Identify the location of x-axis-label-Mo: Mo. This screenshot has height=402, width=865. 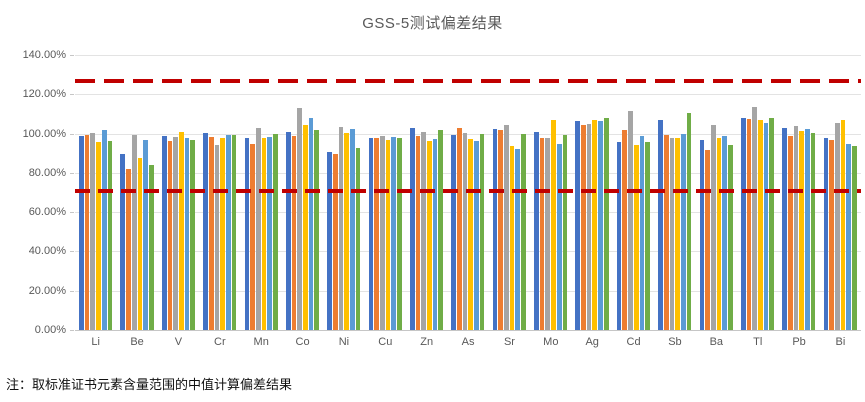
(551, 342).